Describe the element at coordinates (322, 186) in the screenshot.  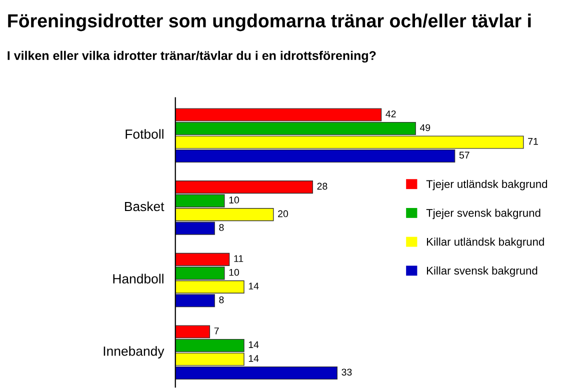
I see `data-label: 28` at that location.